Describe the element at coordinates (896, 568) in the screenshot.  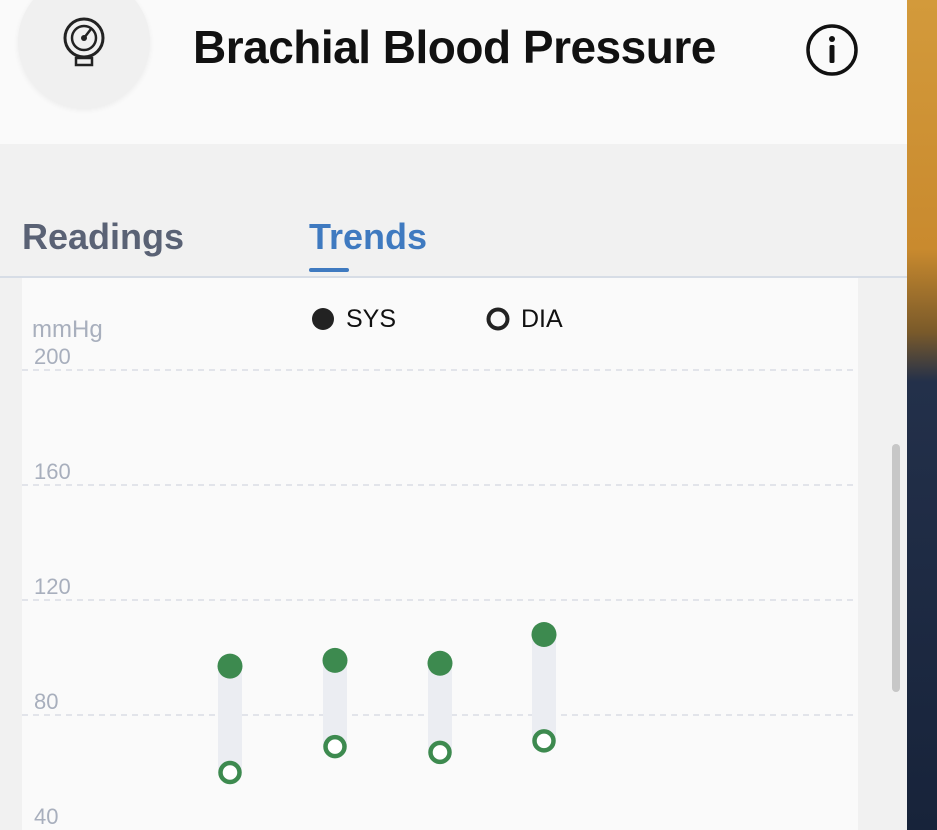
I see `scrollbar` at that location.